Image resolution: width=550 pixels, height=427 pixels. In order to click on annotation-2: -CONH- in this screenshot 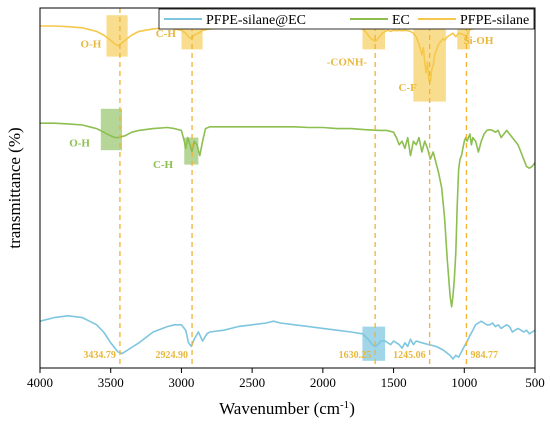, I will do `click(347, 63)`.